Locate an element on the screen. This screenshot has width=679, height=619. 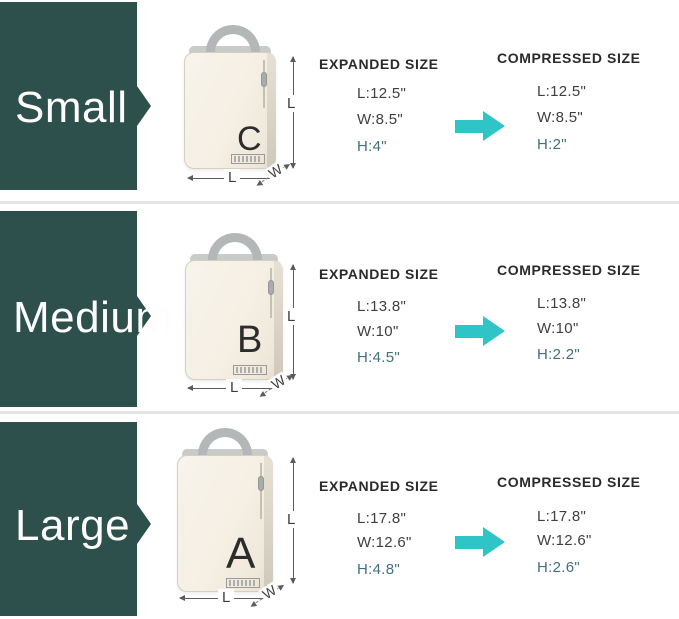
compressed-height-value: H:2.2" is located at coordinates (558, 354).